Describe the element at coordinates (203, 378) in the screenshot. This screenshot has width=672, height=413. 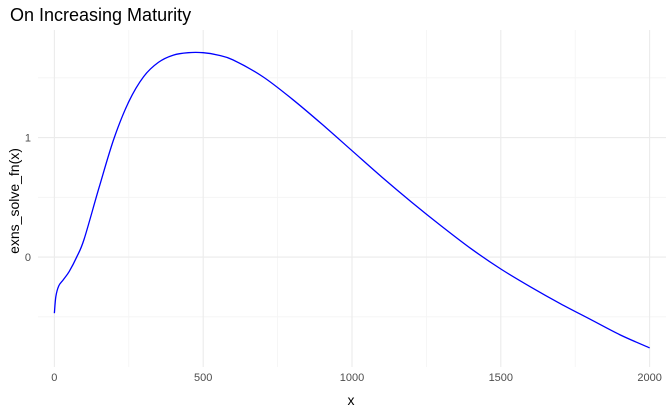
I see `x-tick-label: 500` at that location.